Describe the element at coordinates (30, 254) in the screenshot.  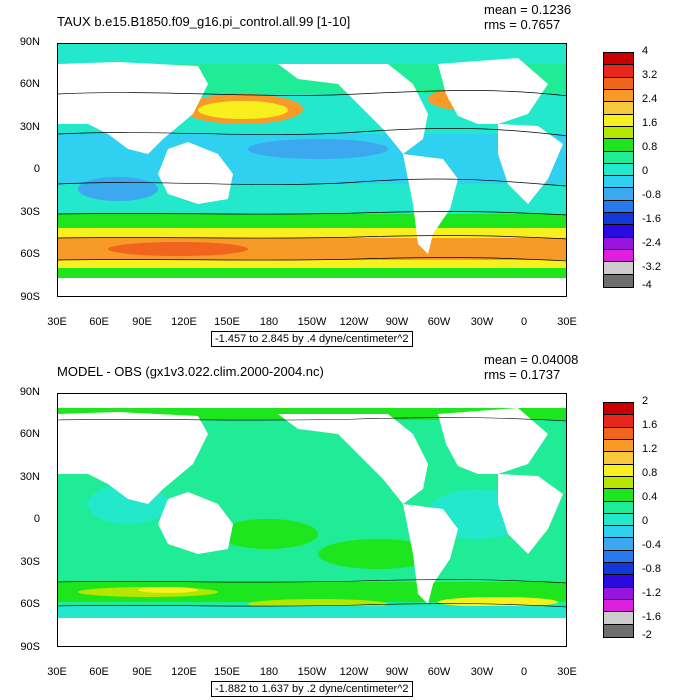
I see `lat-label: 60S` at that location.